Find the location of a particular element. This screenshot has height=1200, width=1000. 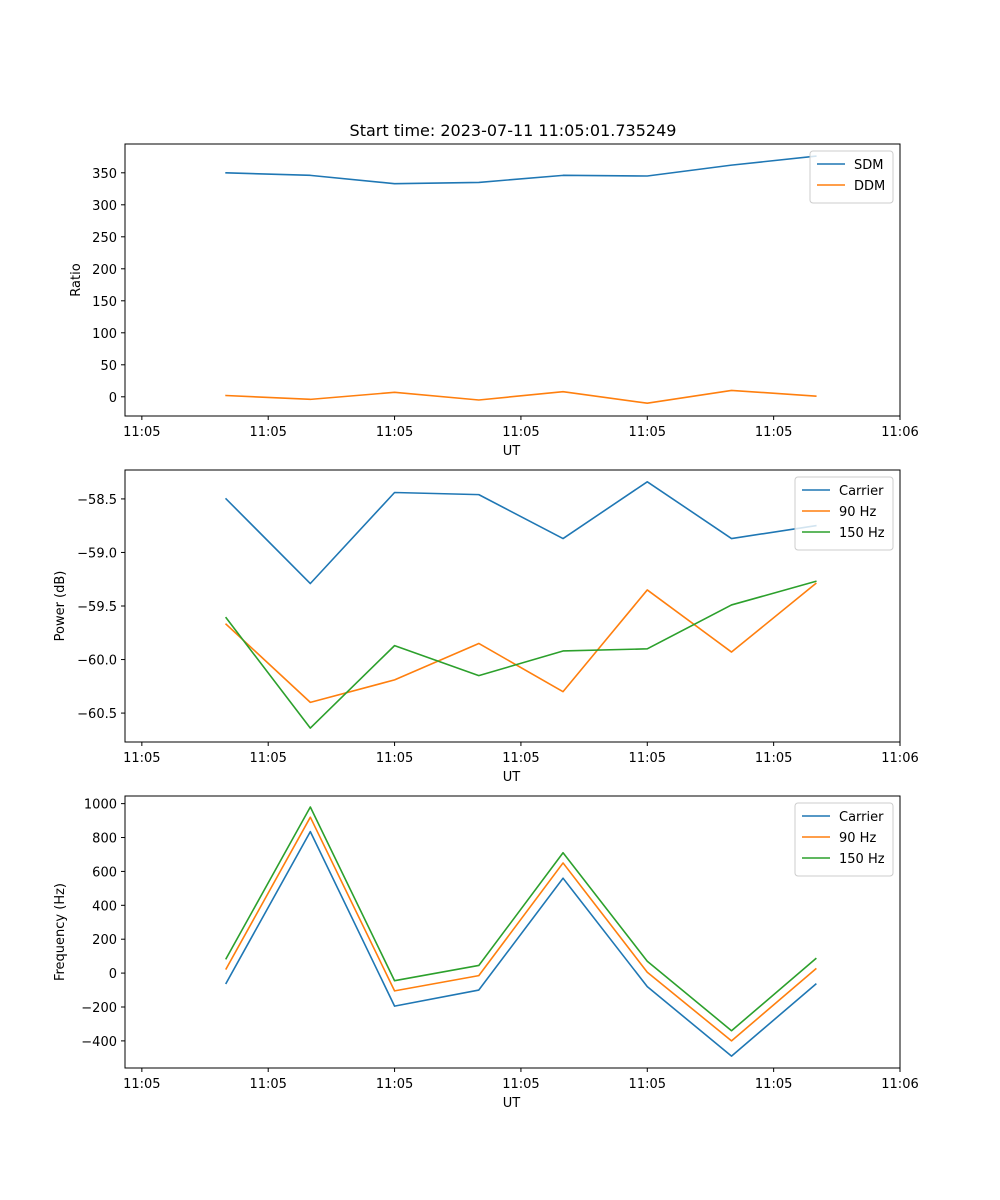

figure-title: Start time: 2023-07-11 11:05:01.735249 is located at coordinates (513, 130).